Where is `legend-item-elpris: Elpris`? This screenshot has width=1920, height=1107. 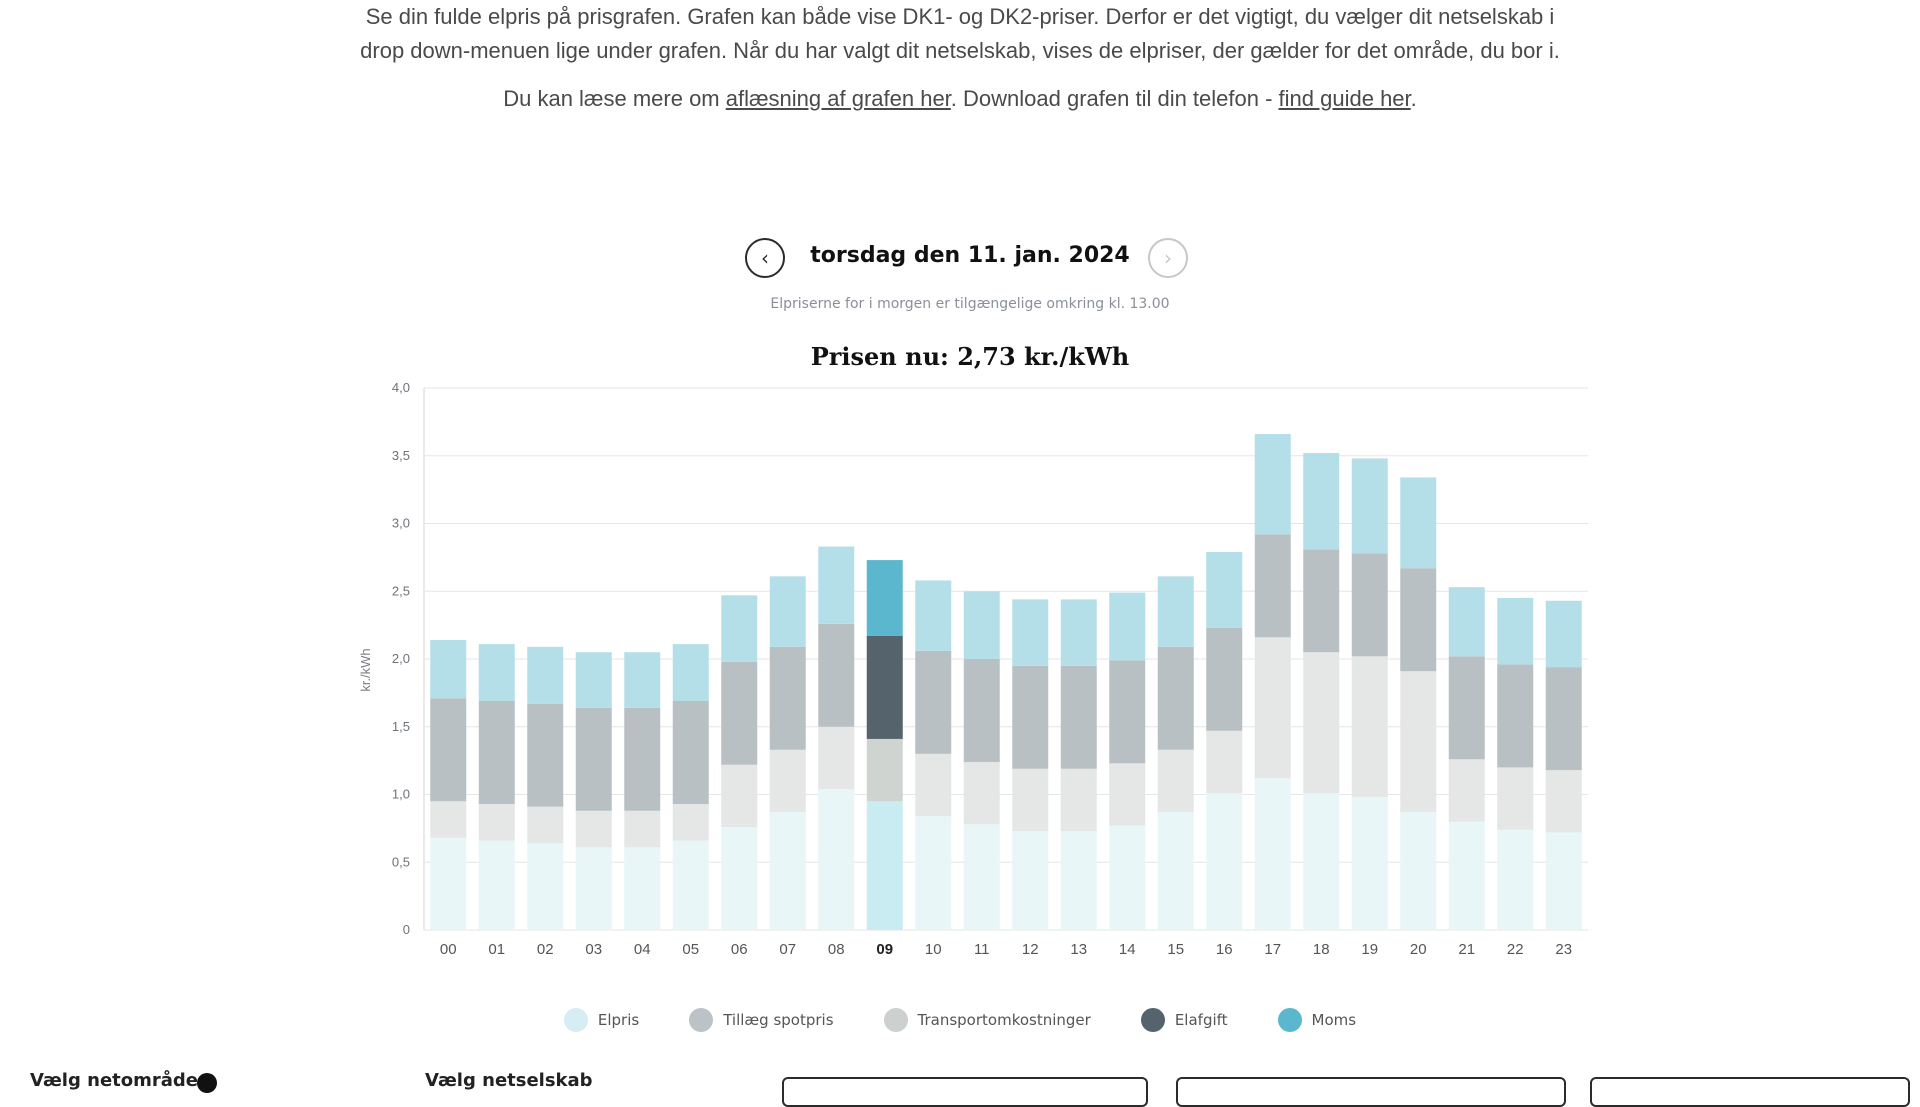
legend-item-elpris: Elpris is located at coordinates (601, 1020).